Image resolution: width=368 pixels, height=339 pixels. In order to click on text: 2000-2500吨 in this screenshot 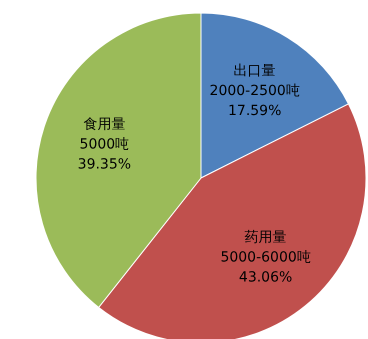, I will do `click(255, 90)`.